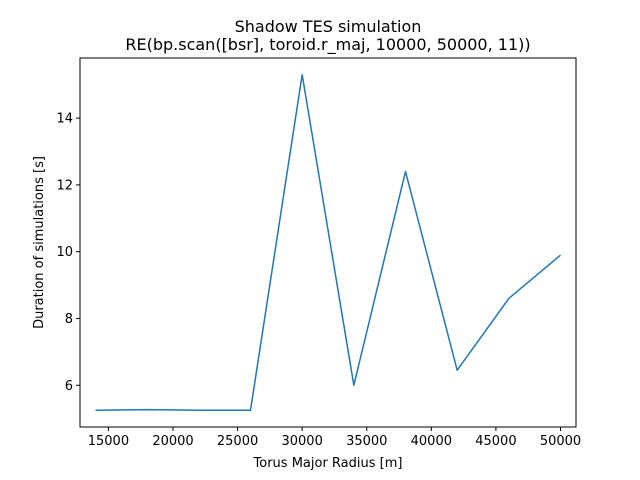  What do you see at coordinates (64, 119) in the screenshot?
I see `y-tick-label: 14` at bounding box center [64, 119].